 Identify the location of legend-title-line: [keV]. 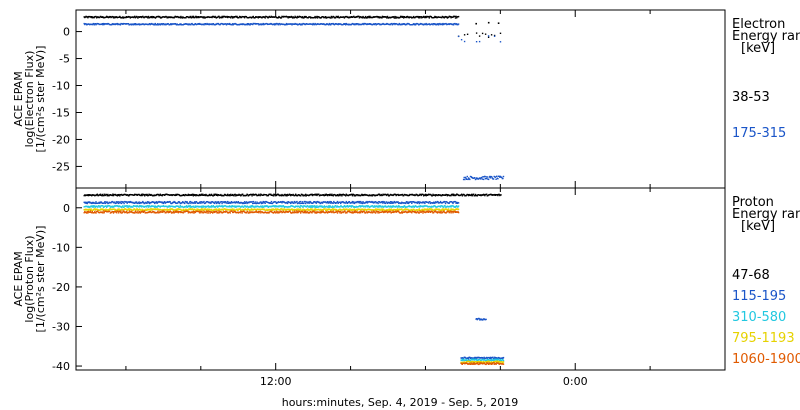
(758, 48).